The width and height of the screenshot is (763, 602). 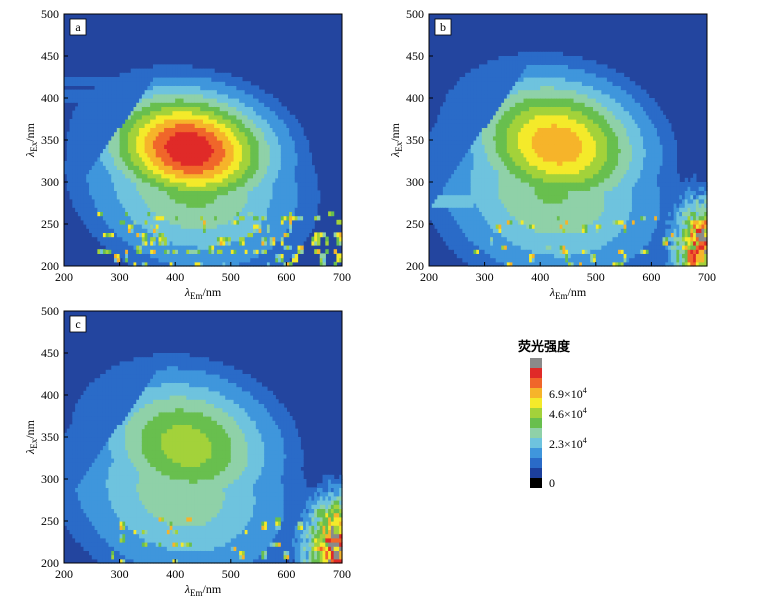 What do you see at coordinates (78, 27) in the screenshot?
I see `panel-label: a` at bounding box center [78, 27].